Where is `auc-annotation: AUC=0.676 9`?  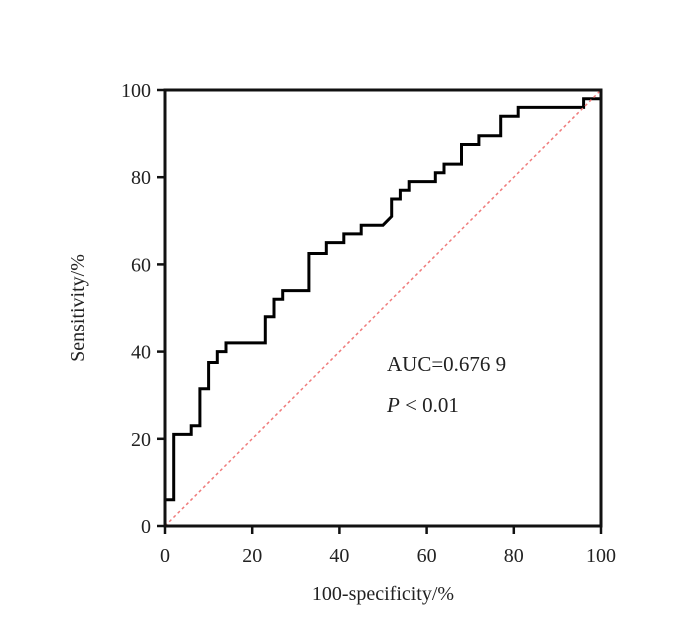
auc-annotation: AUC=0.676 9 is located at coordinates (446, 364).